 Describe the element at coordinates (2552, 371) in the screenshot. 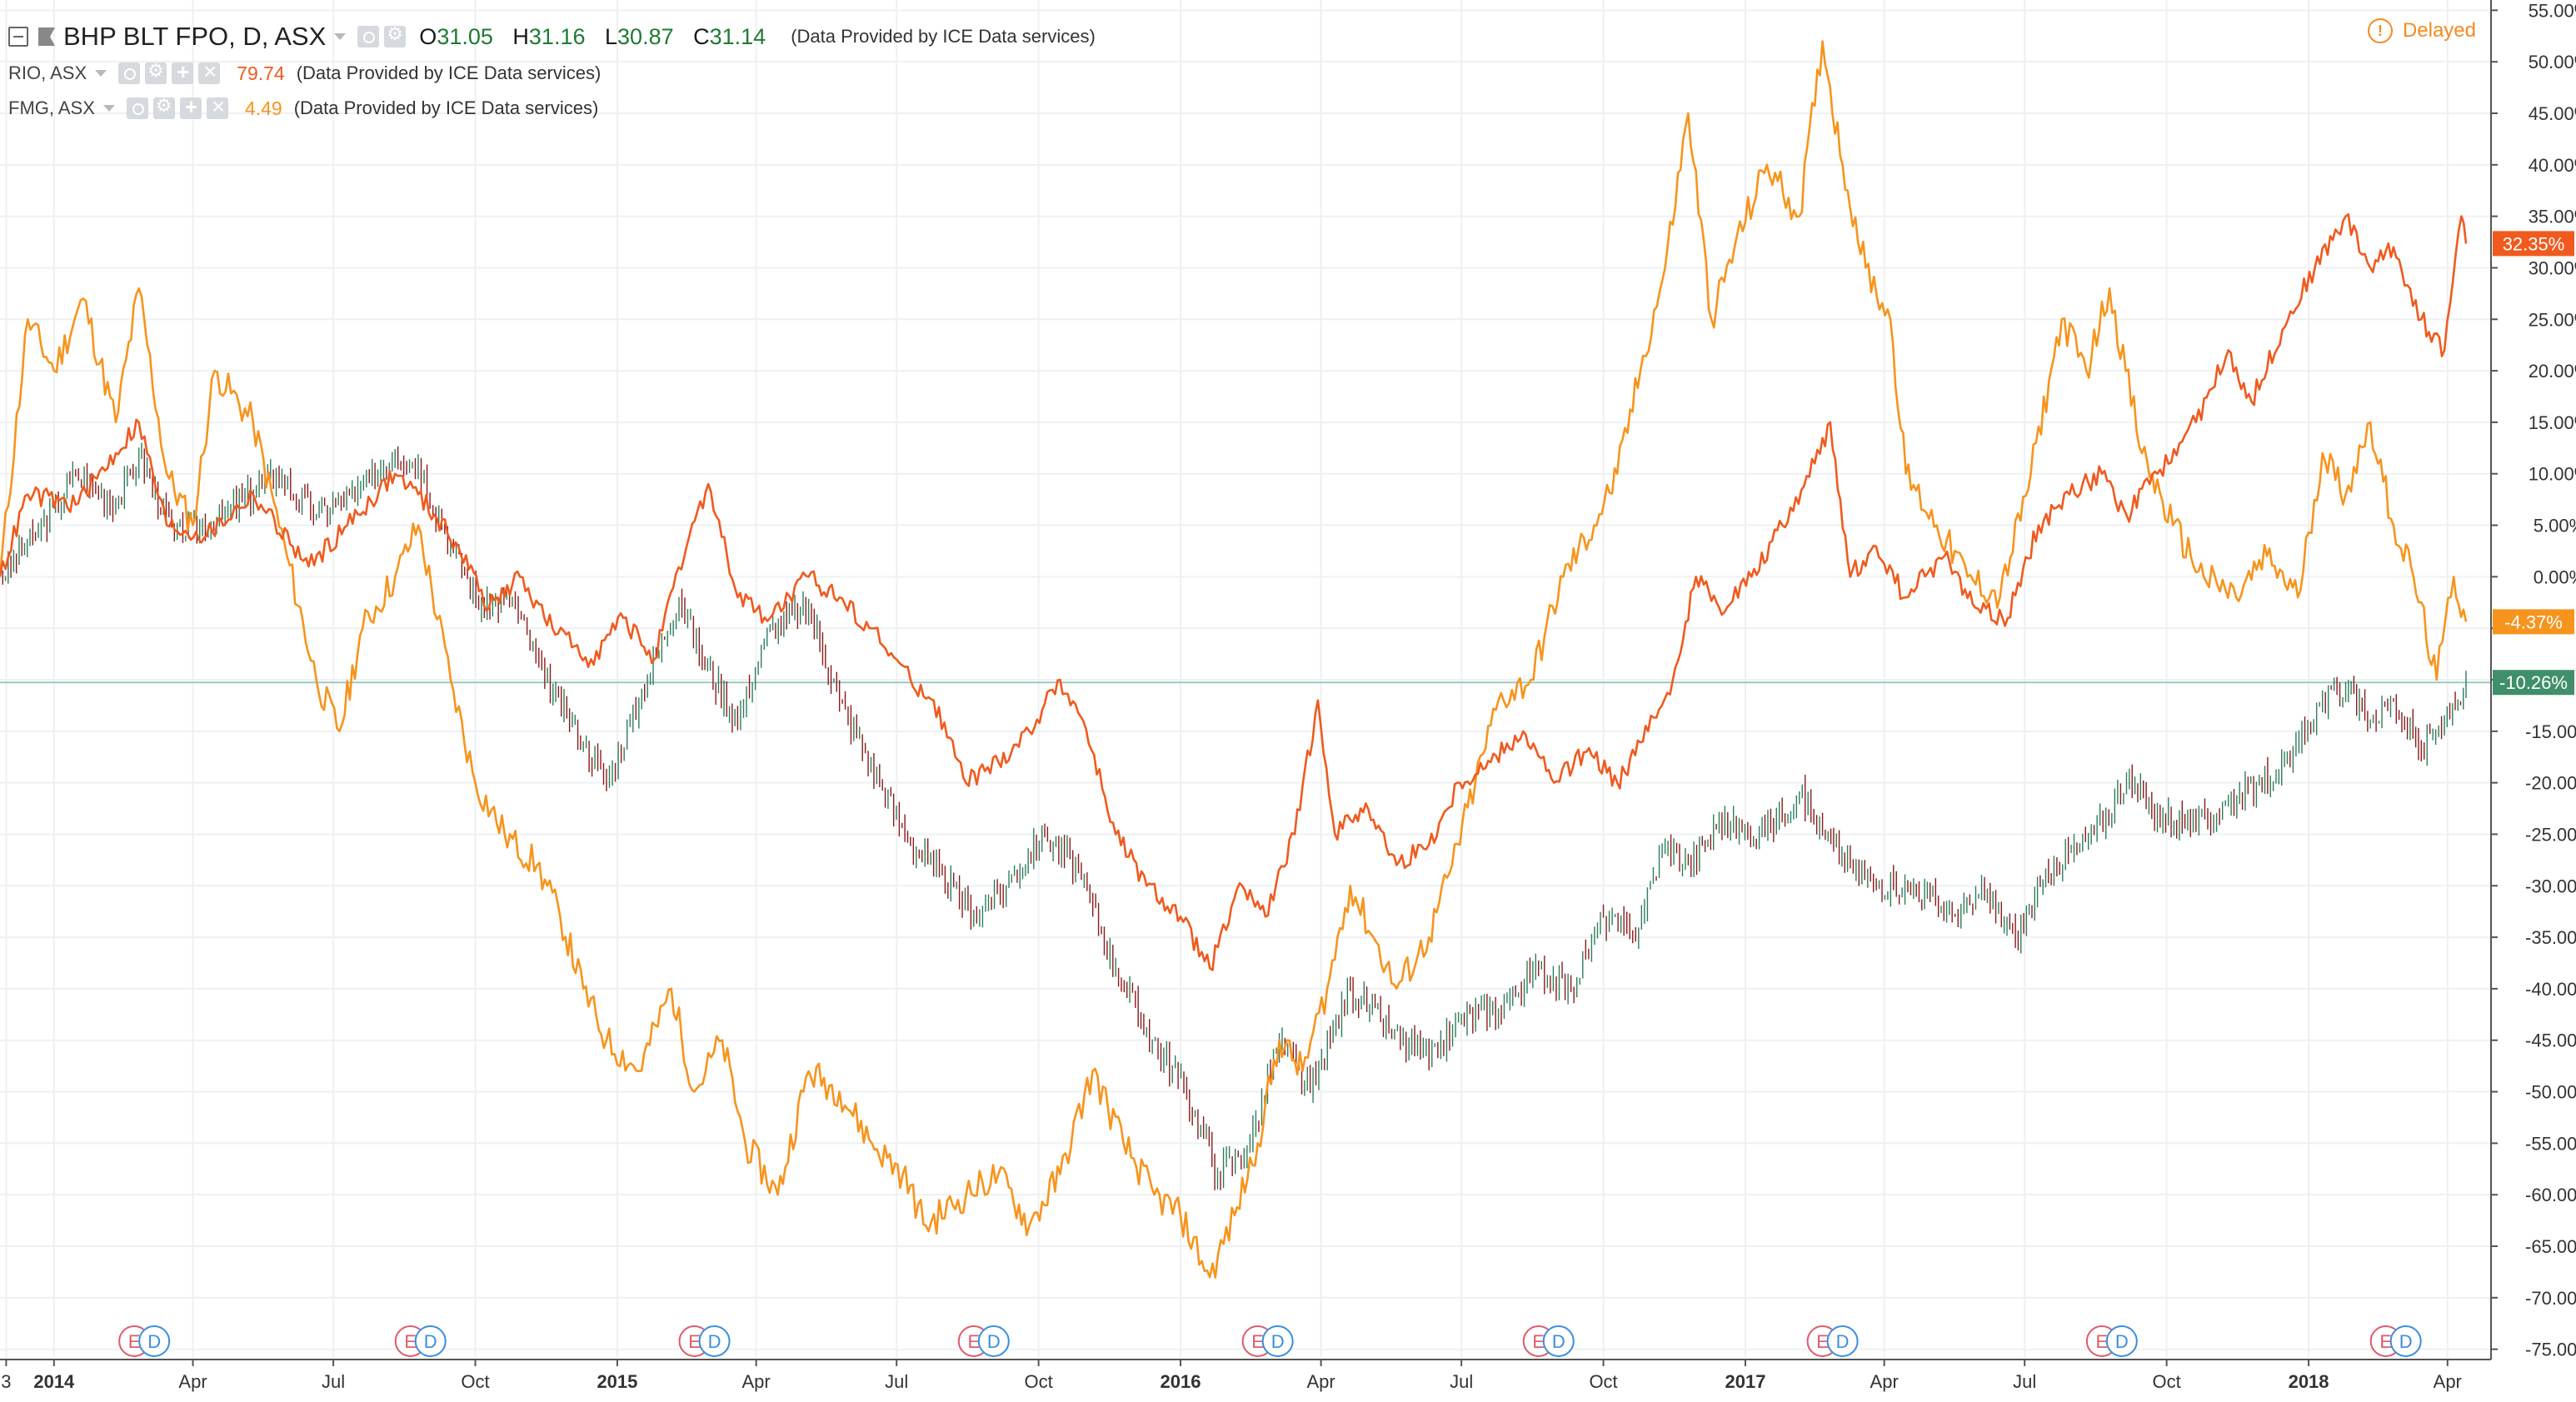

I see `y-tick-label: 20.00%` at that location.